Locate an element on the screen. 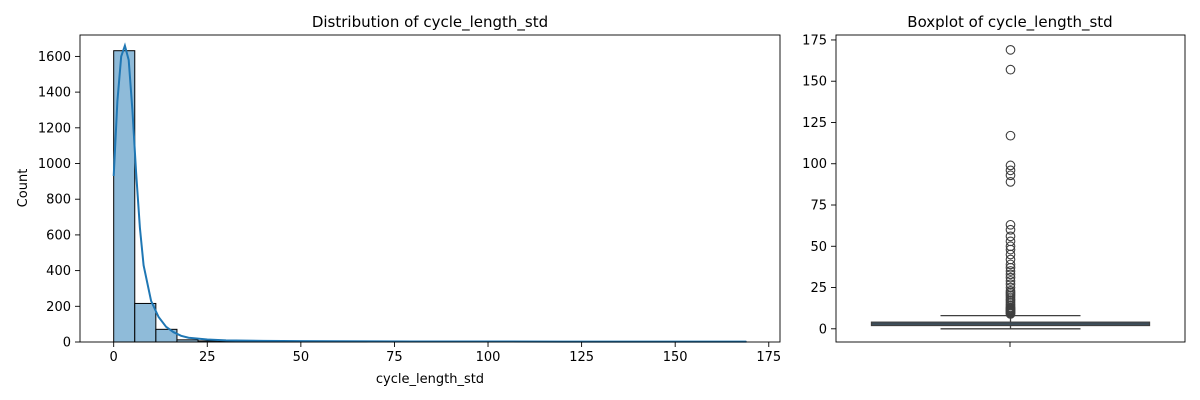  boxplot-outliers is located at coordinates (1010, 182).